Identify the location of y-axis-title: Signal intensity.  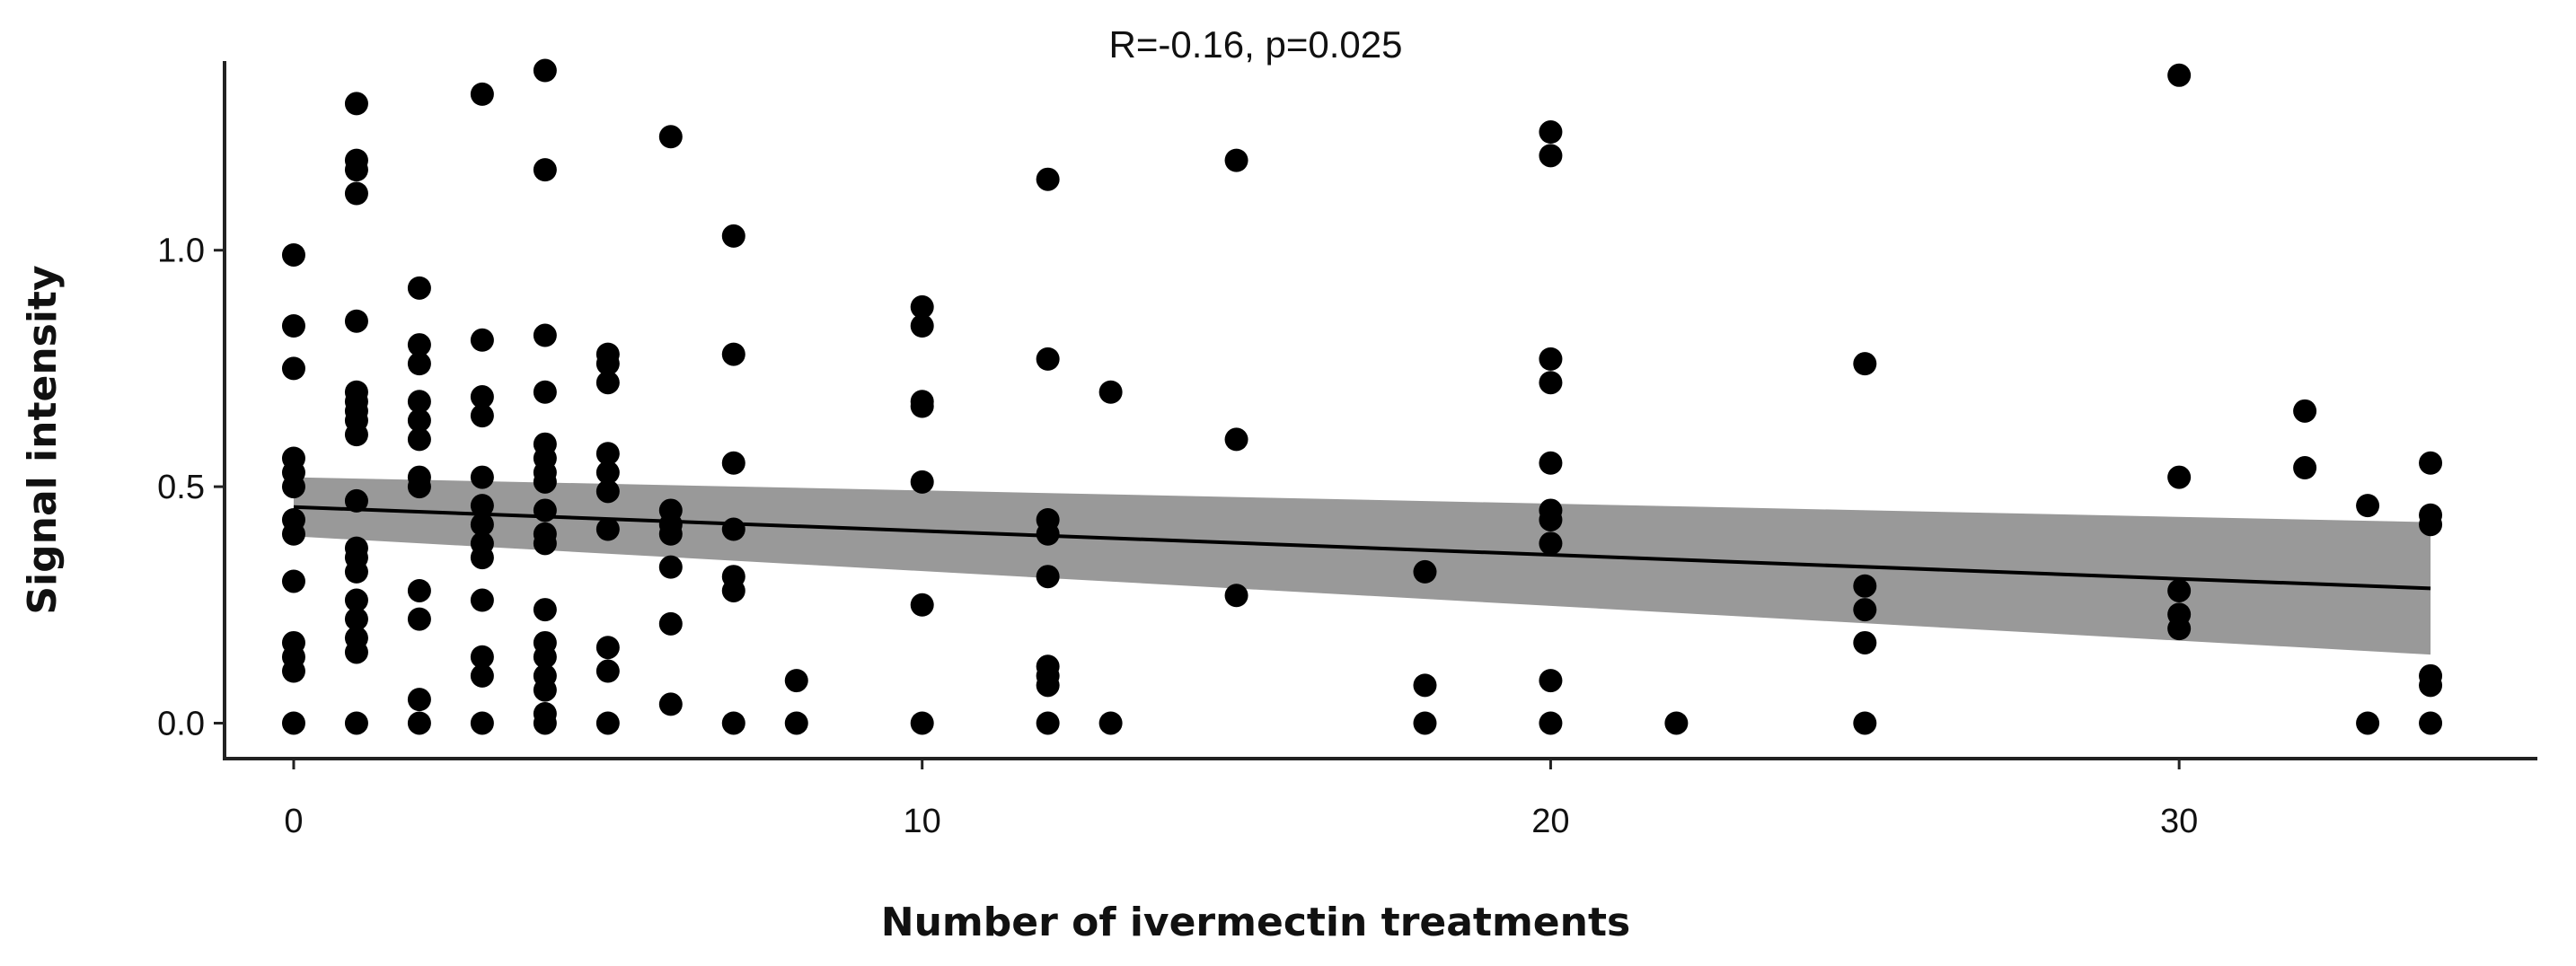
(43, 439).